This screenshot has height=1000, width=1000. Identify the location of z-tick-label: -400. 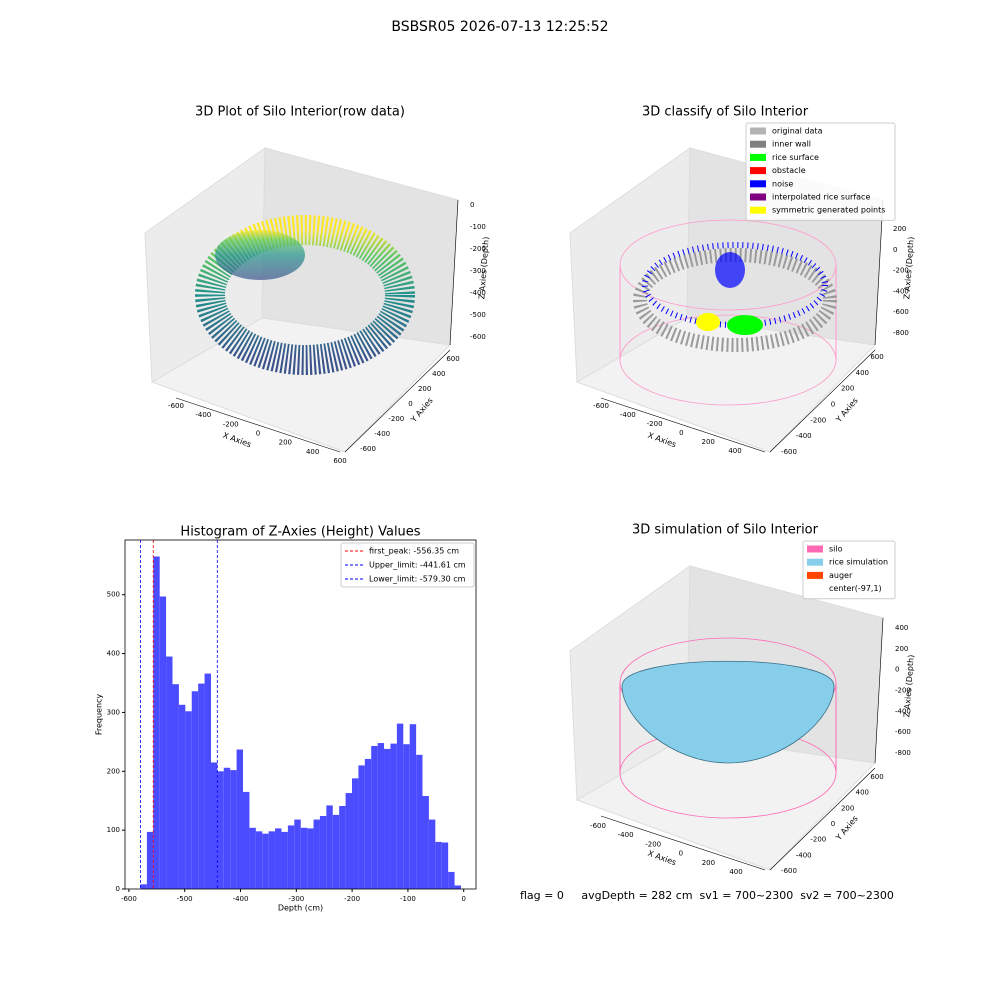
(903, 711).